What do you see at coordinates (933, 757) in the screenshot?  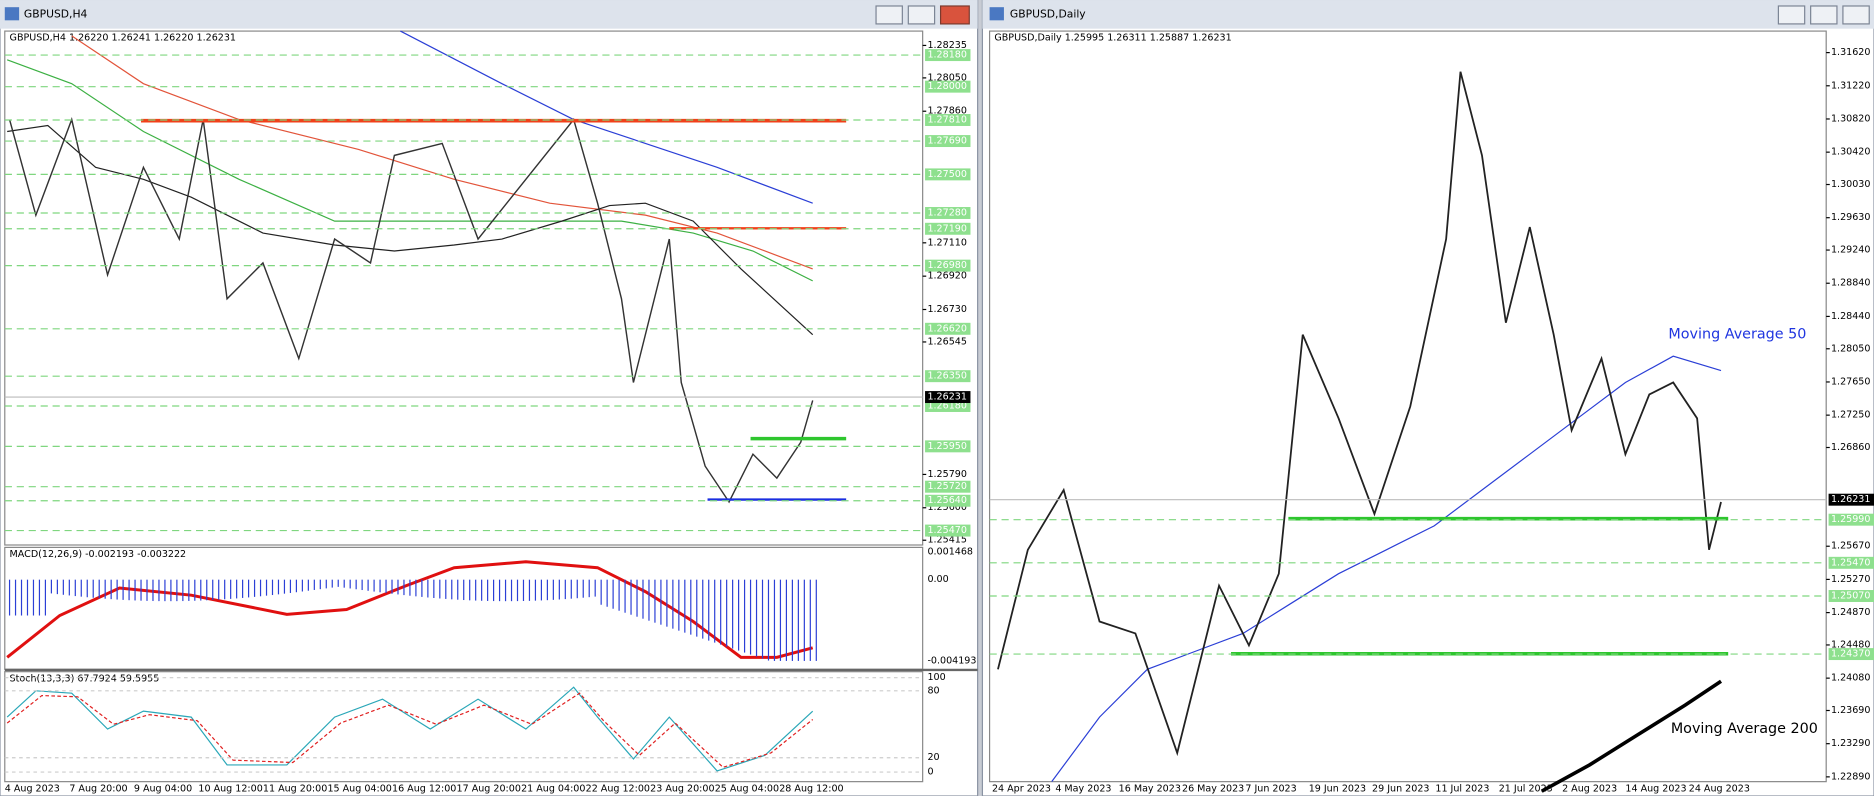 I see `stoch-scale-label: 20` at bounding box center [933, 757].